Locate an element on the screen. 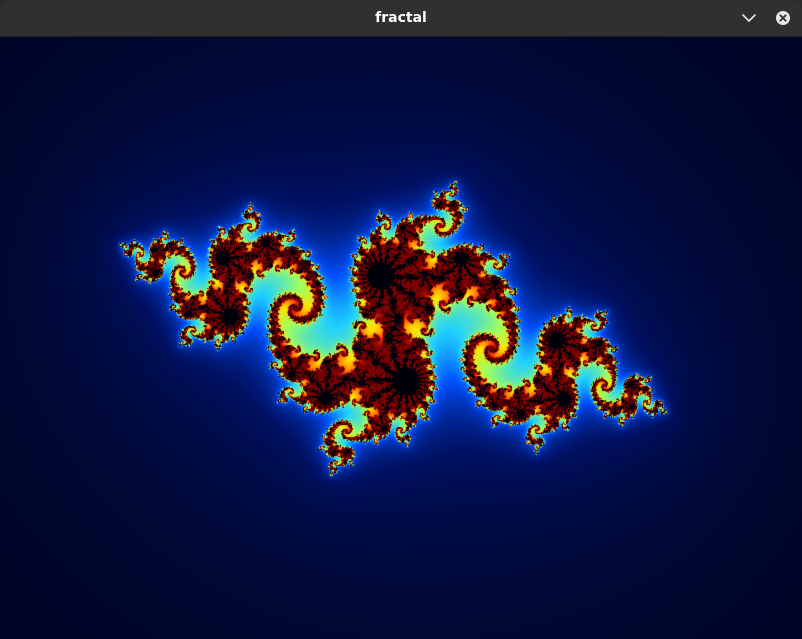 The height and width of the screenshot is (639, 802). titlebar: fractal is located at coordinates (401, 18).